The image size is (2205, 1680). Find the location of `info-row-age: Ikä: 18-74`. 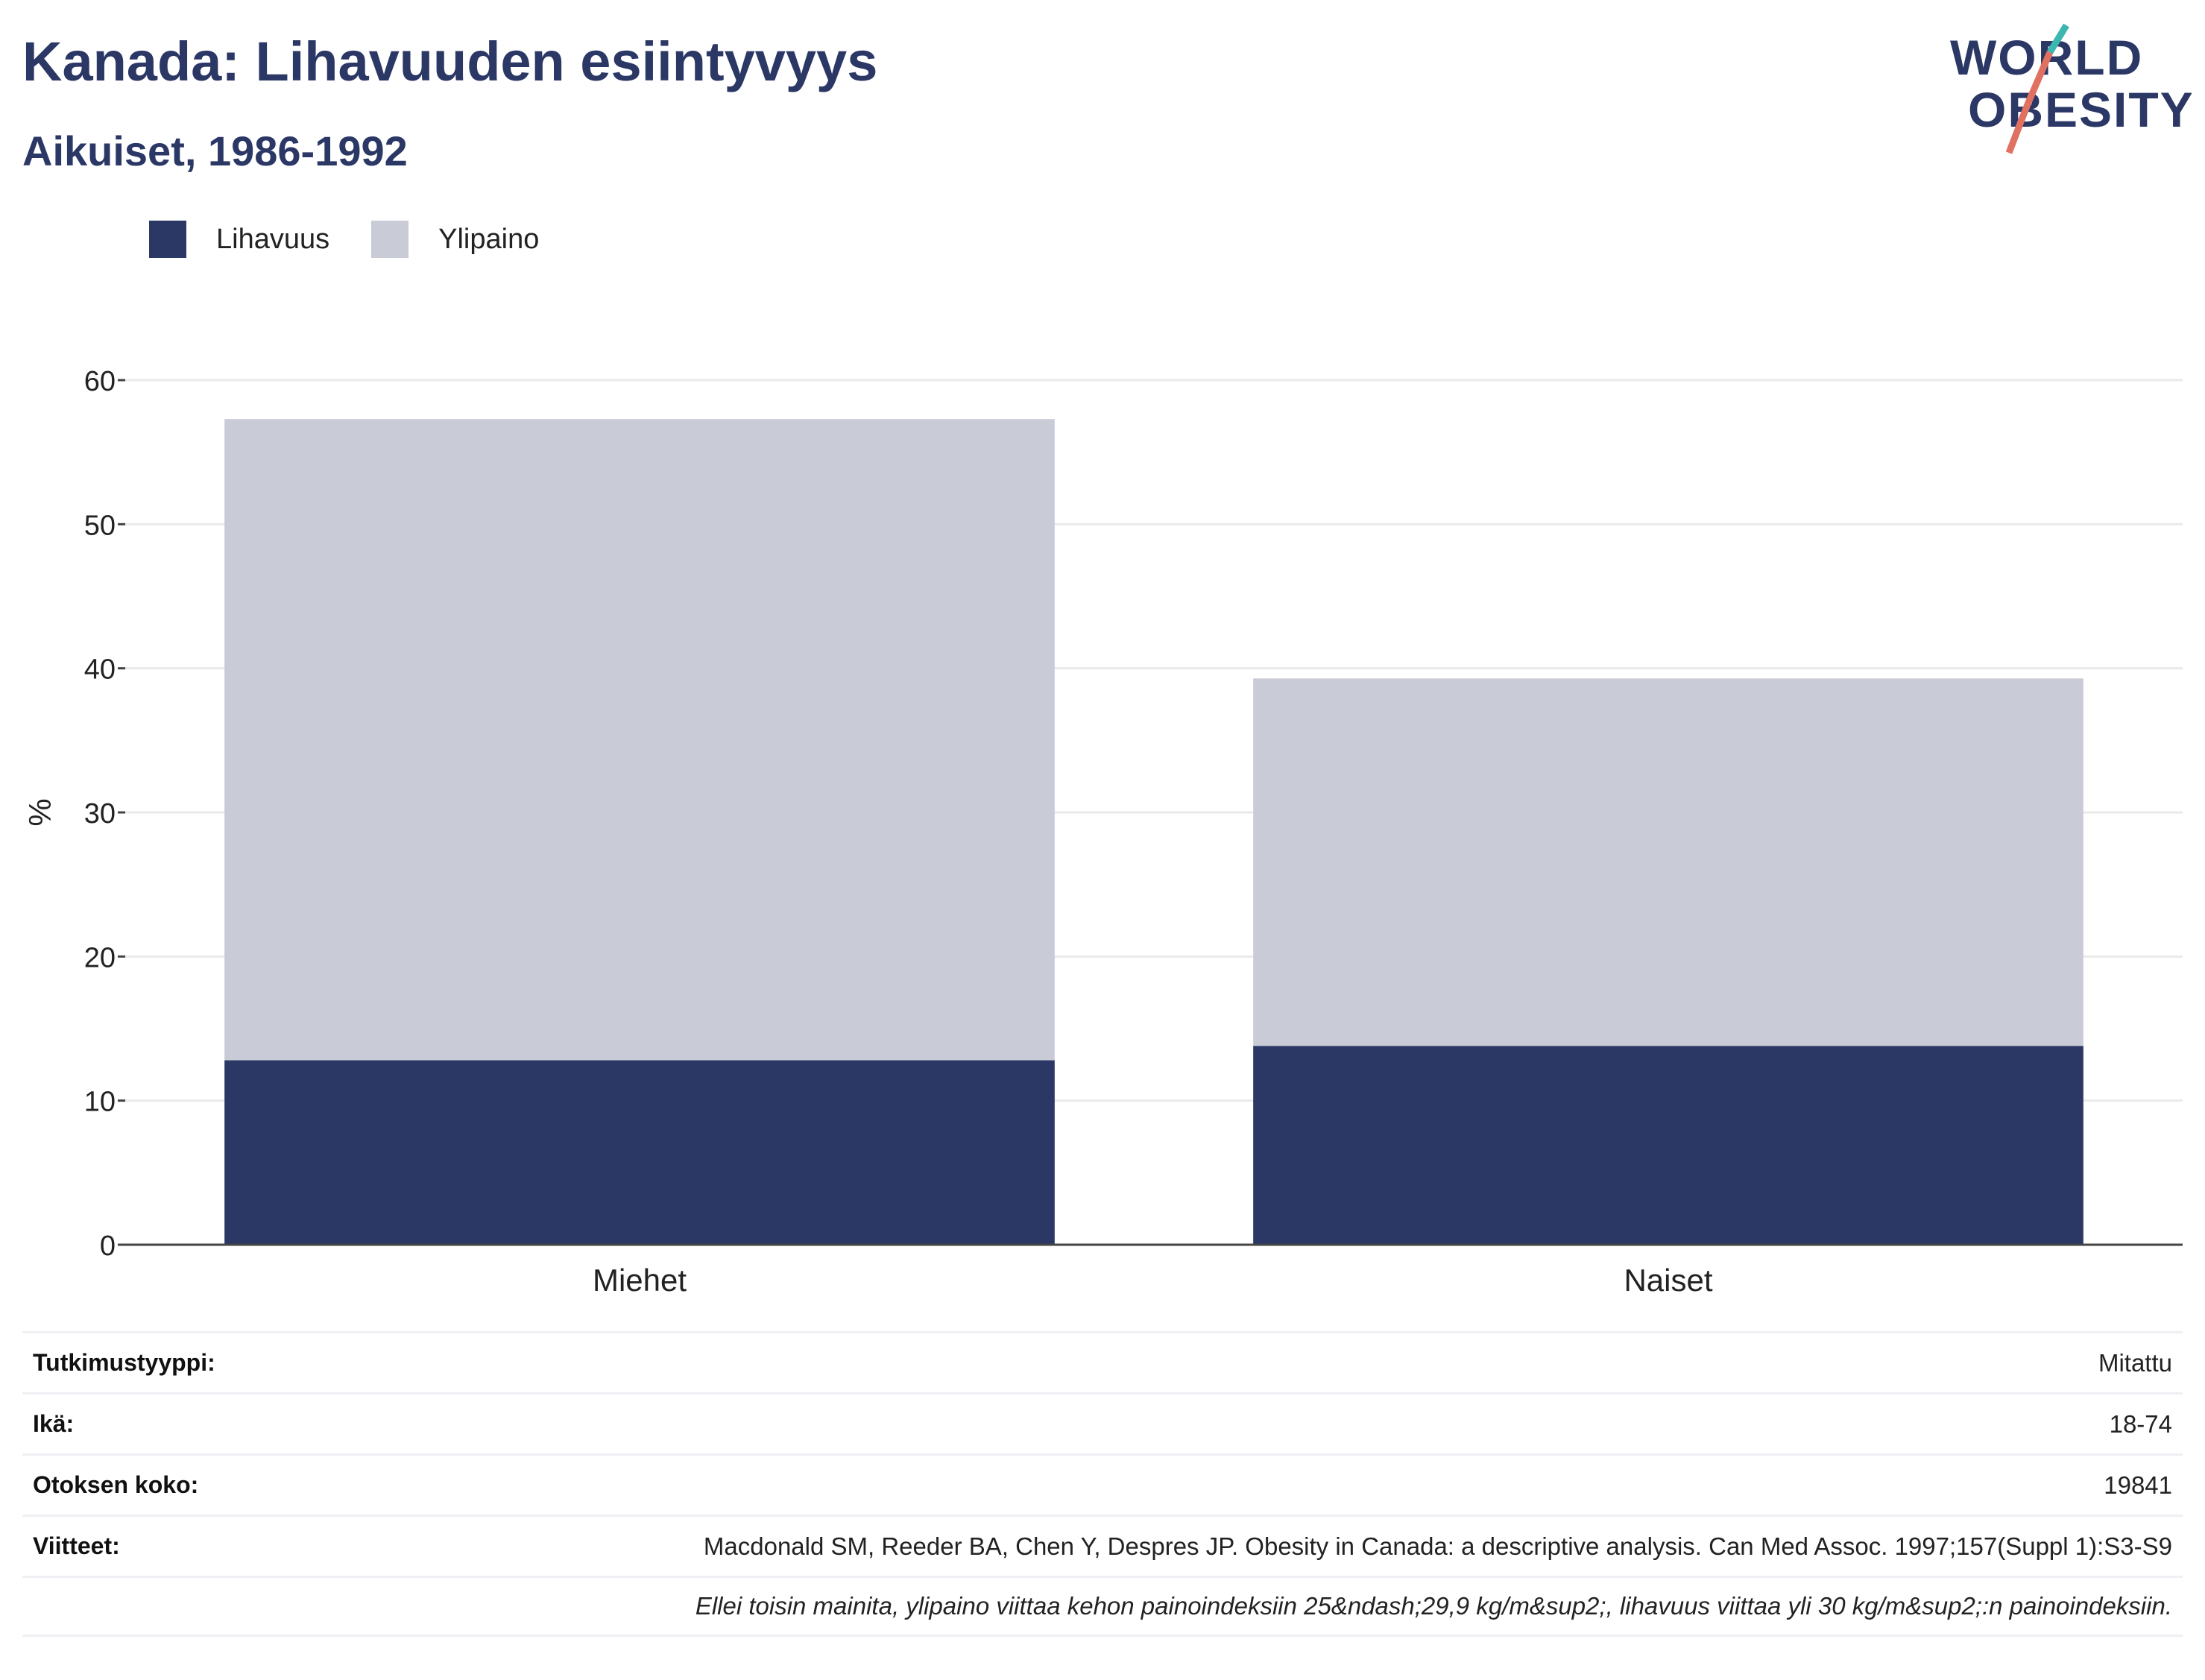

info-row-age: Ikä: 18-74 is located at coordinates (1102, 1422).